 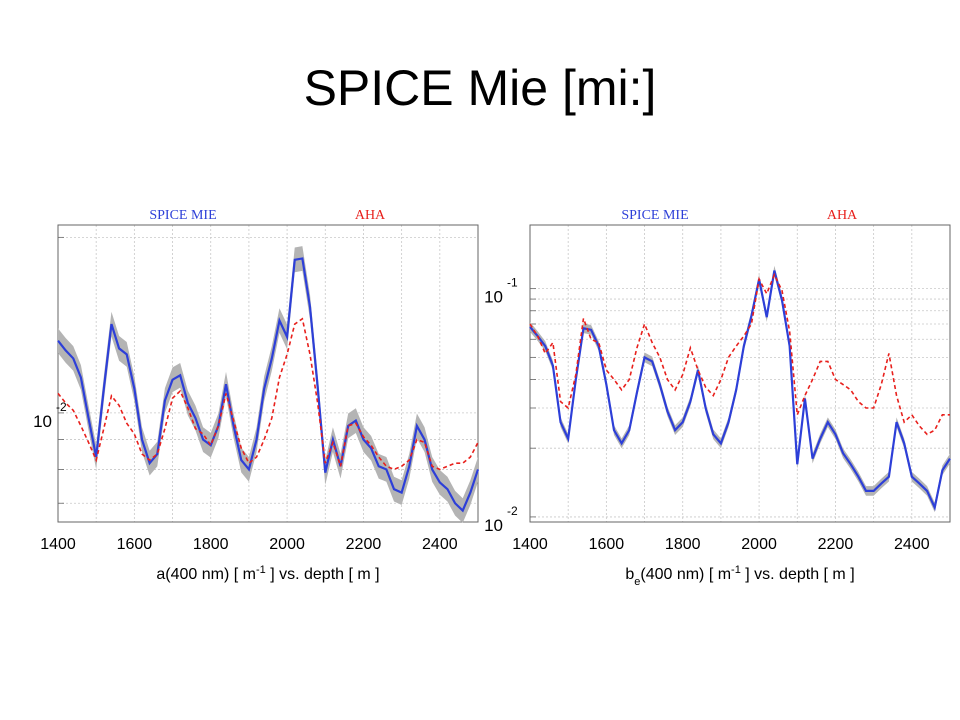 I want to click on y-tick-exponent: -1, so click(x=512, y=283).